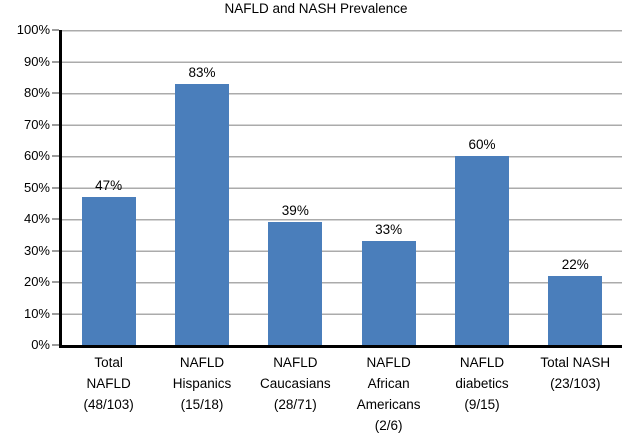  Describe the element at coordinates (295, 187) in the screenshot. I see `bar-slot: 39%` at that location.